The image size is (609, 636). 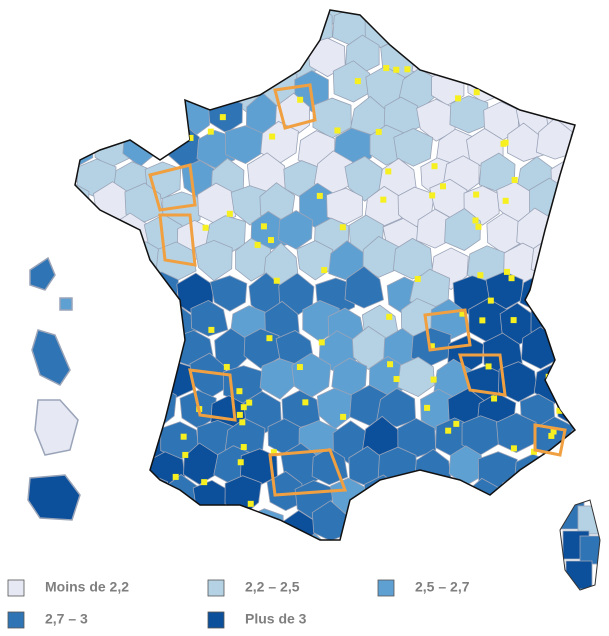 What do you see at coordinates (442, 587) in the screenshot?
I see `legend-label: 2,5 – 2,7` at bounding box center [442, 587].